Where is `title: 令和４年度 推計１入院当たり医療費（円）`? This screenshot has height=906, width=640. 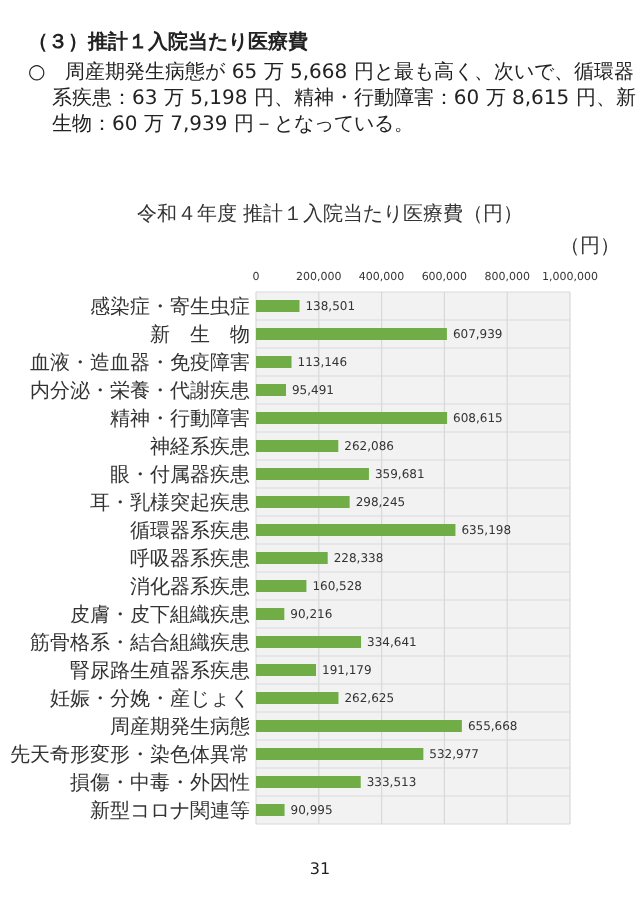
title: 令和４年度 推計１入院当たり医療費（円） is located at coordinates (330, 215).